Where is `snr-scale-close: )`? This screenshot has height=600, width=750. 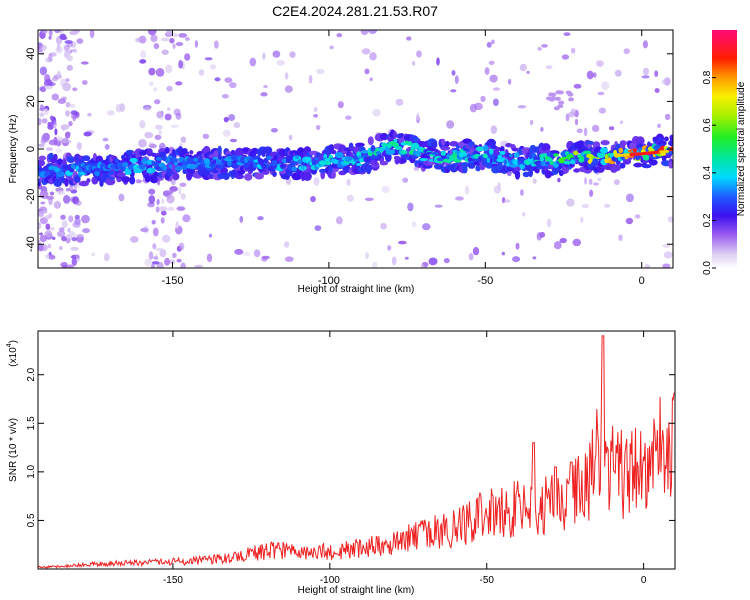 snr-scale-close: ) is located at coordinates (13, 341).